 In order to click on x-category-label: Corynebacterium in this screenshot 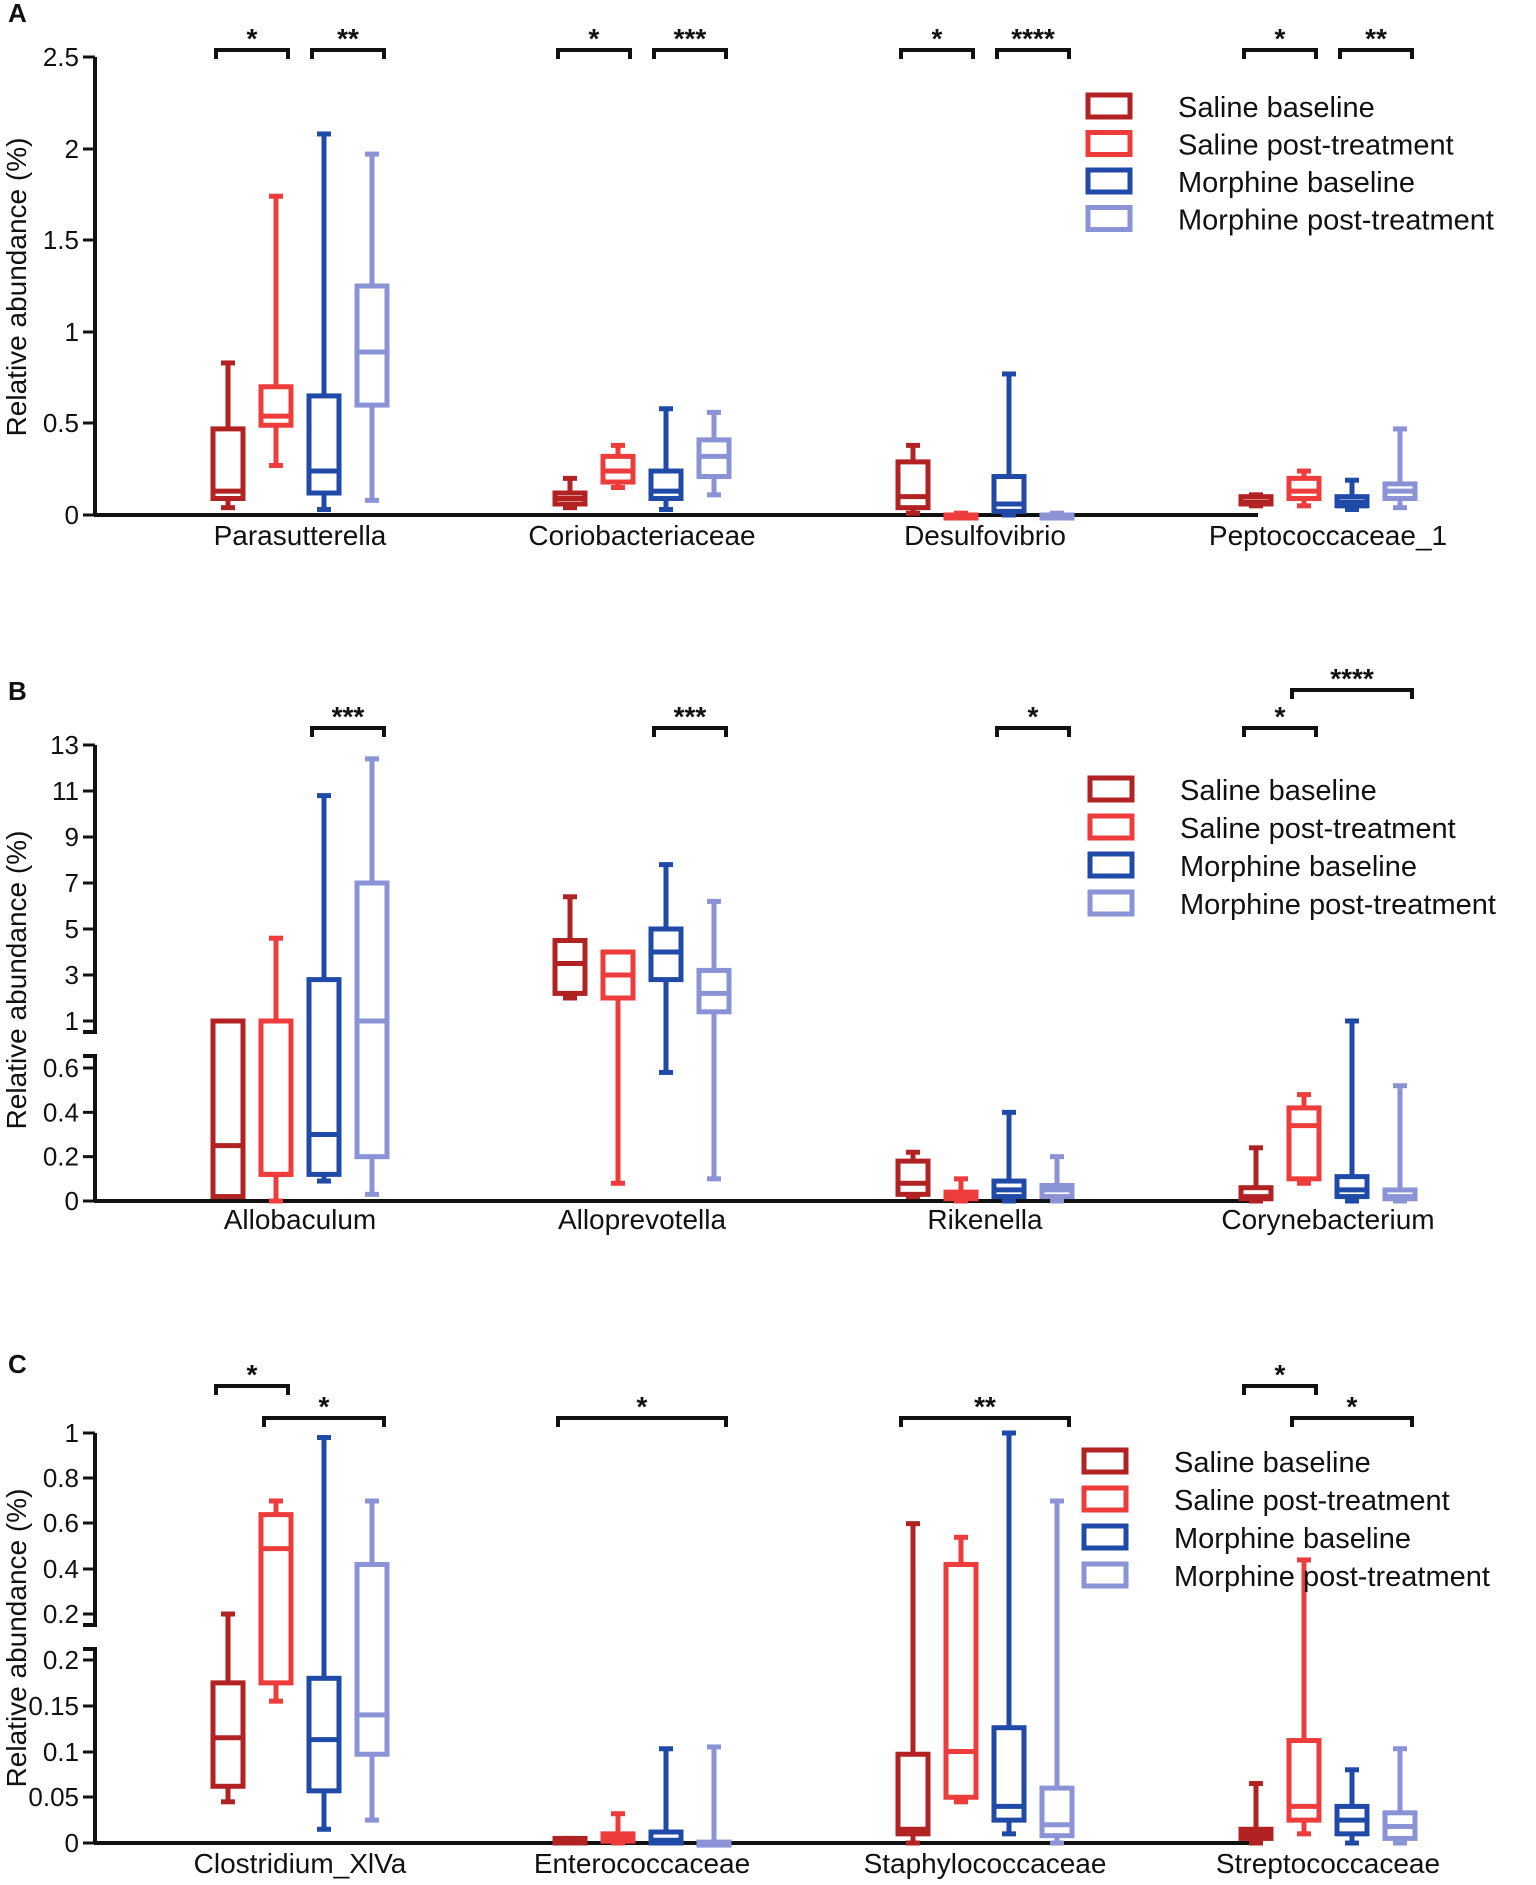, I will do `click(1327, 1219)`.